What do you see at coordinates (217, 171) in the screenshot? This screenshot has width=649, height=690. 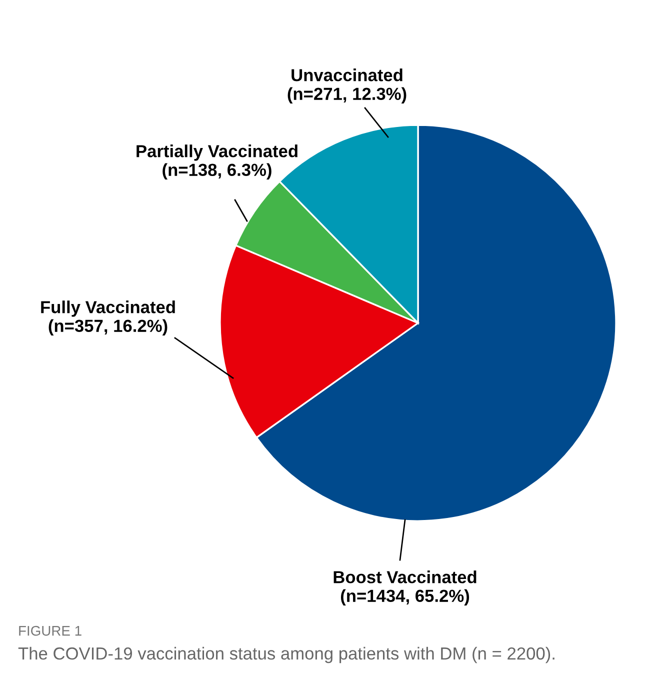 I see `data-label: (n=138, 6.3%)` at bounding box center [217, 171].